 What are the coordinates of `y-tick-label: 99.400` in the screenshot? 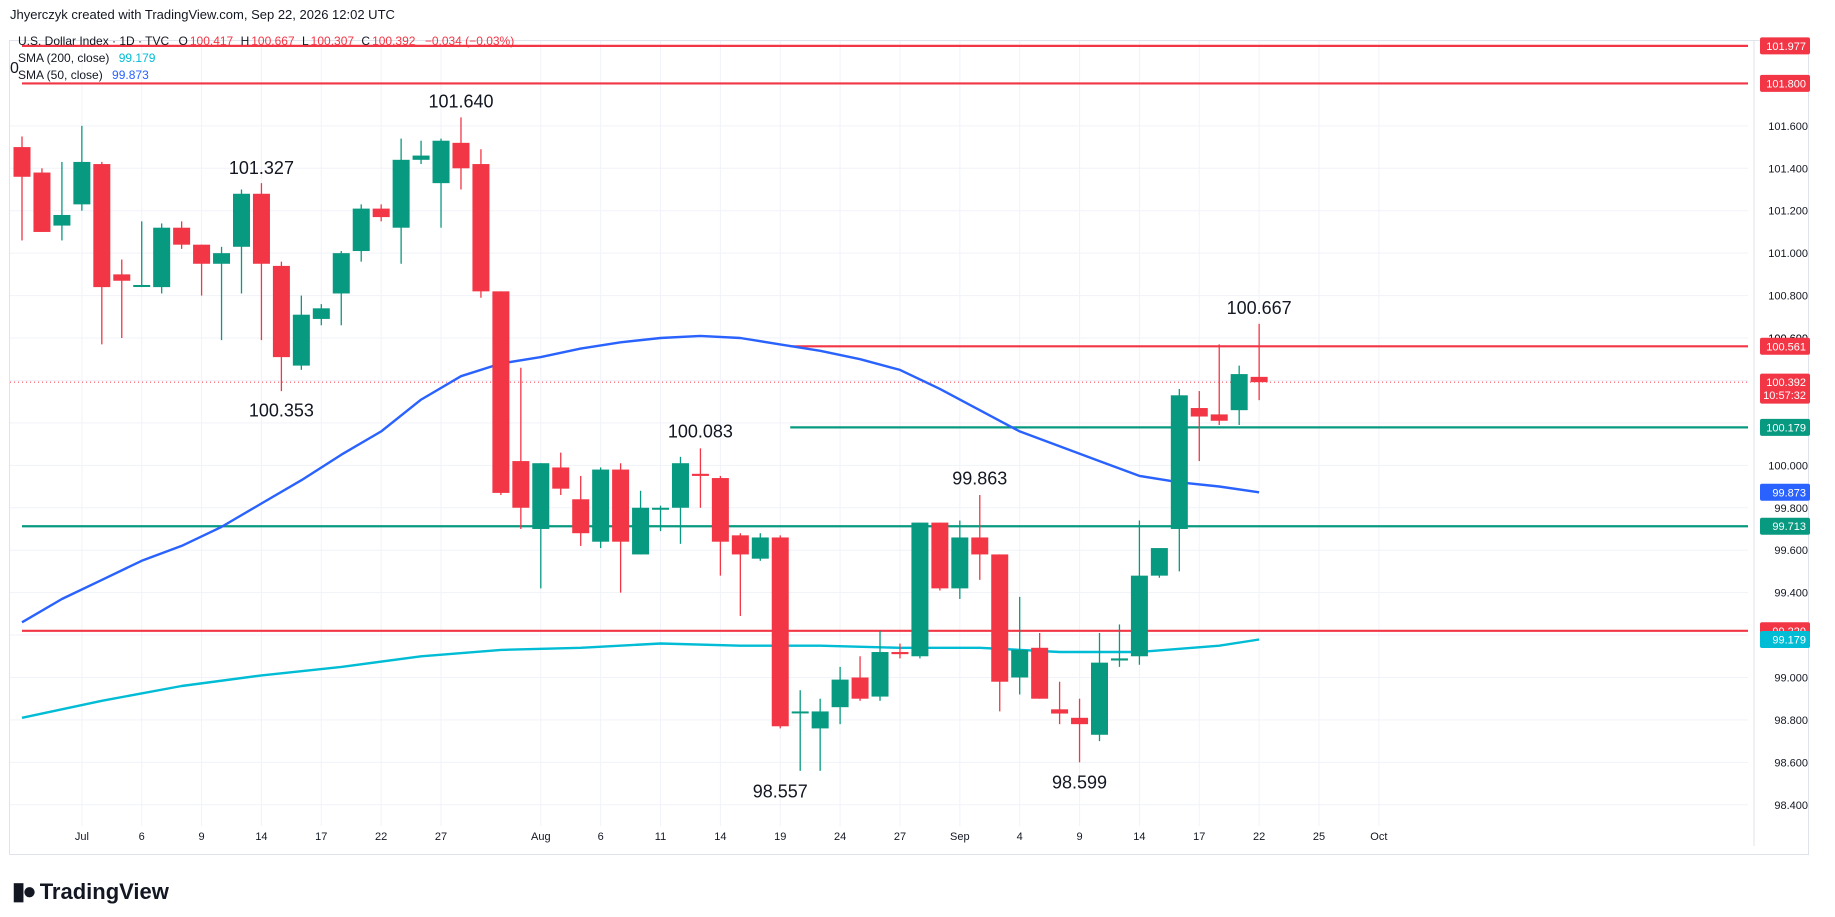 It's located at (1791, 594).